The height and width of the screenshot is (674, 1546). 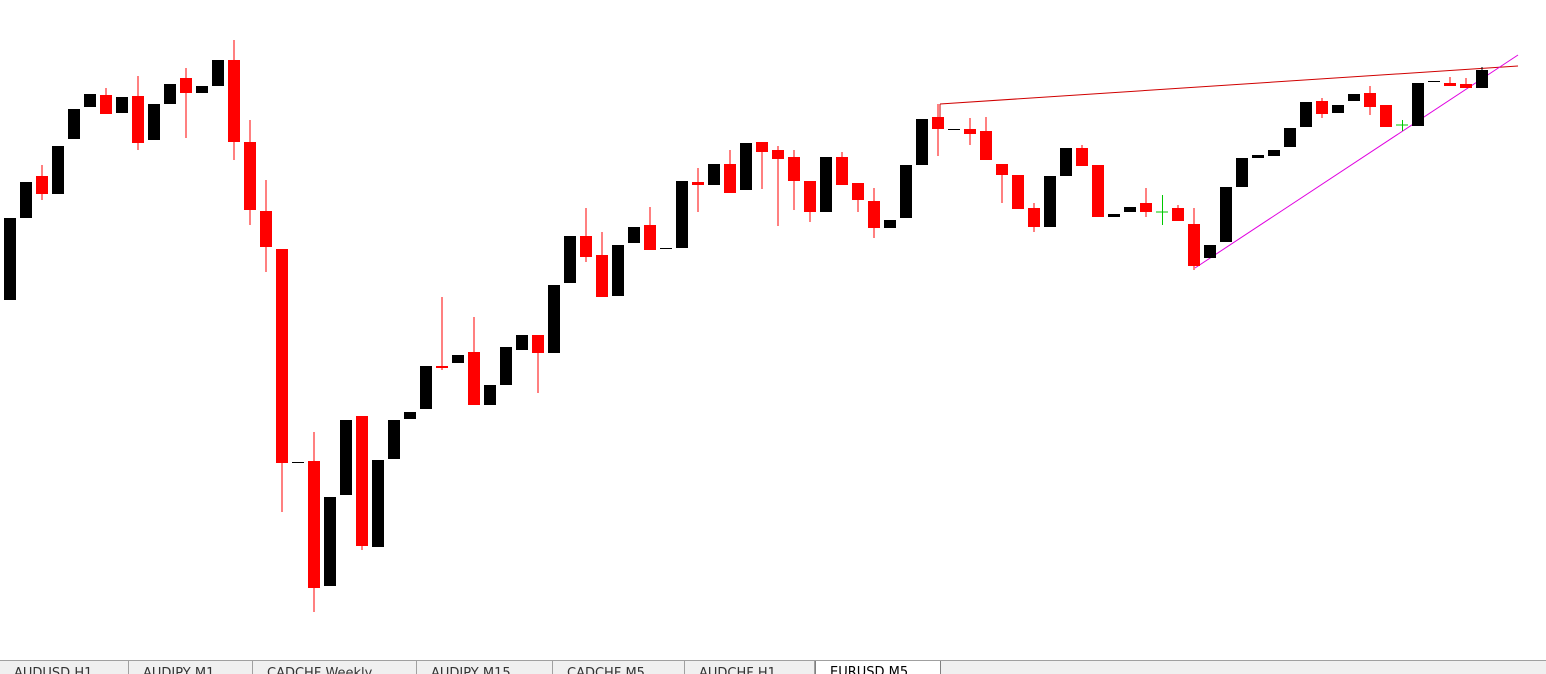 I want to click on chart-tab: CADCHF,Weekly, so click(x=335, y=667).